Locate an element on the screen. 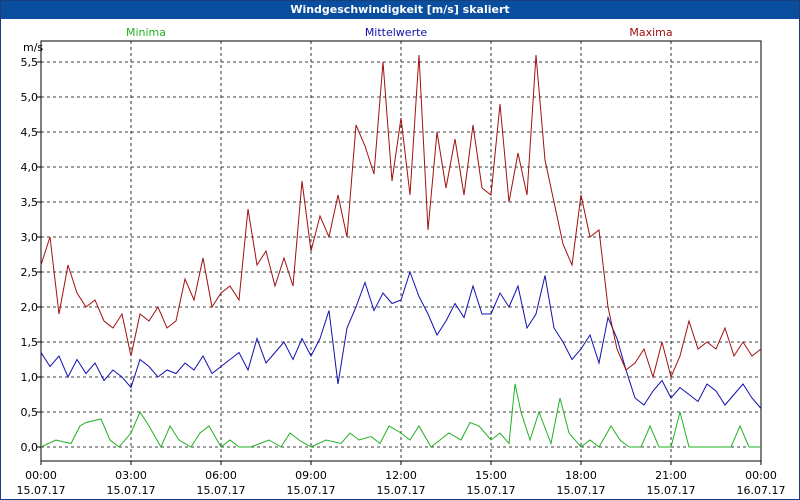 Image resolution: width=800 pixels, height=500 pixels. y-tick-label: 1,5 is located at coordinates (30, 342).